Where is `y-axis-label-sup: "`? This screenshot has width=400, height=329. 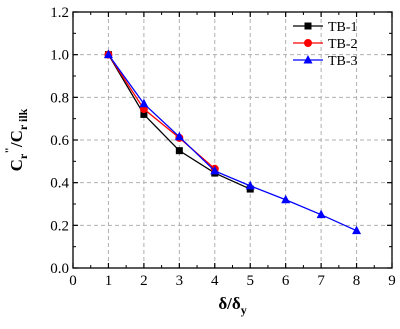
y-axis-label-sup: " is located at coordinates (9, 150).